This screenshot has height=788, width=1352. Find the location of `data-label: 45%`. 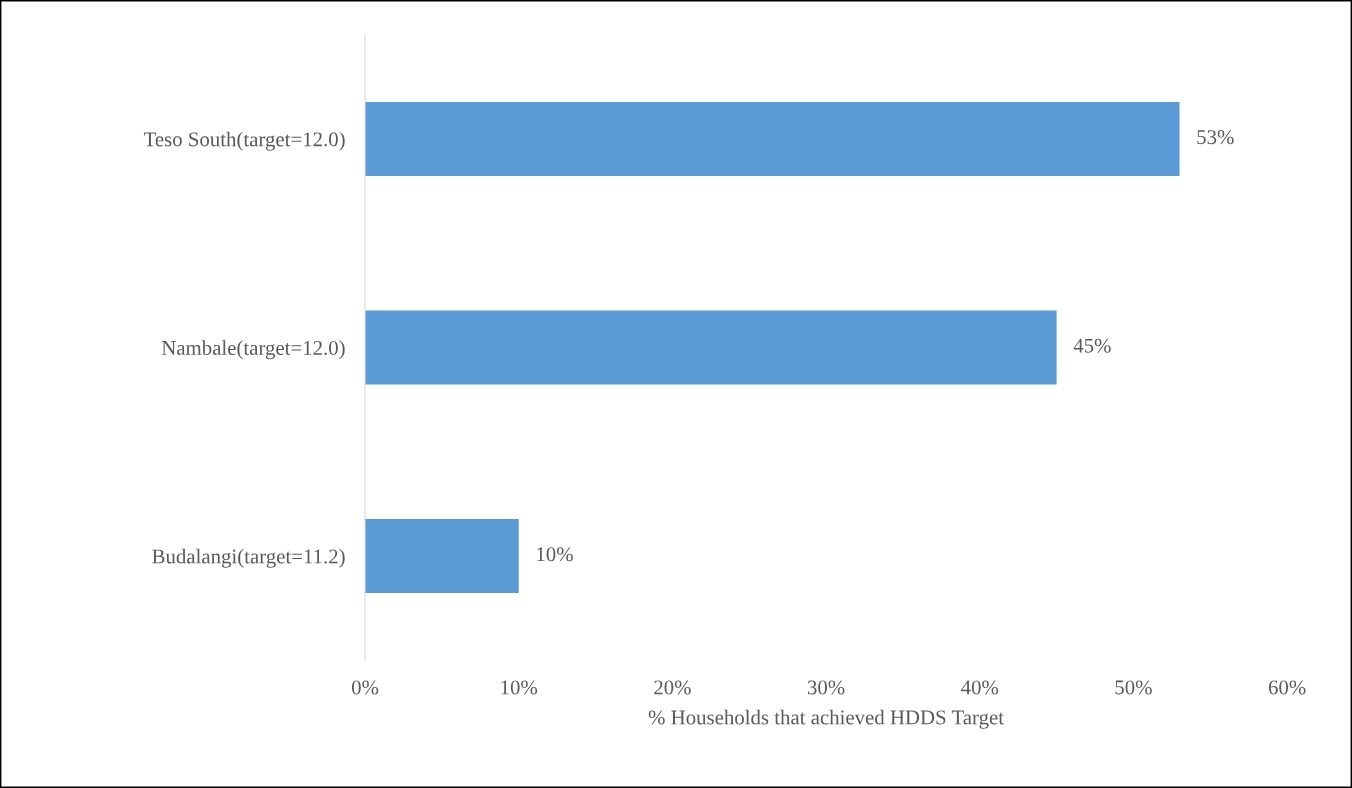

data-label: 45% is located at coordinates (1092, 345).